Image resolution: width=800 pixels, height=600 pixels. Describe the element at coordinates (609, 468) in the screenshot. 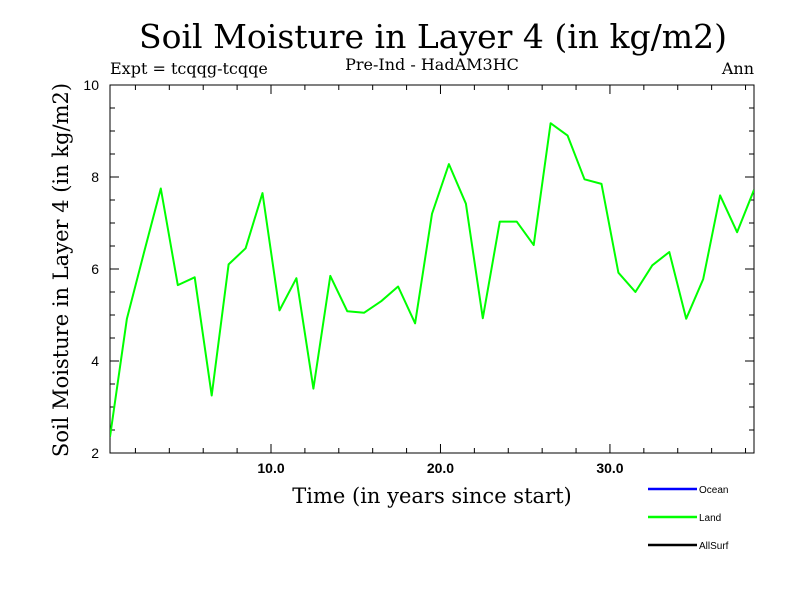

I see `x-tick-label: 30.0` at that location.